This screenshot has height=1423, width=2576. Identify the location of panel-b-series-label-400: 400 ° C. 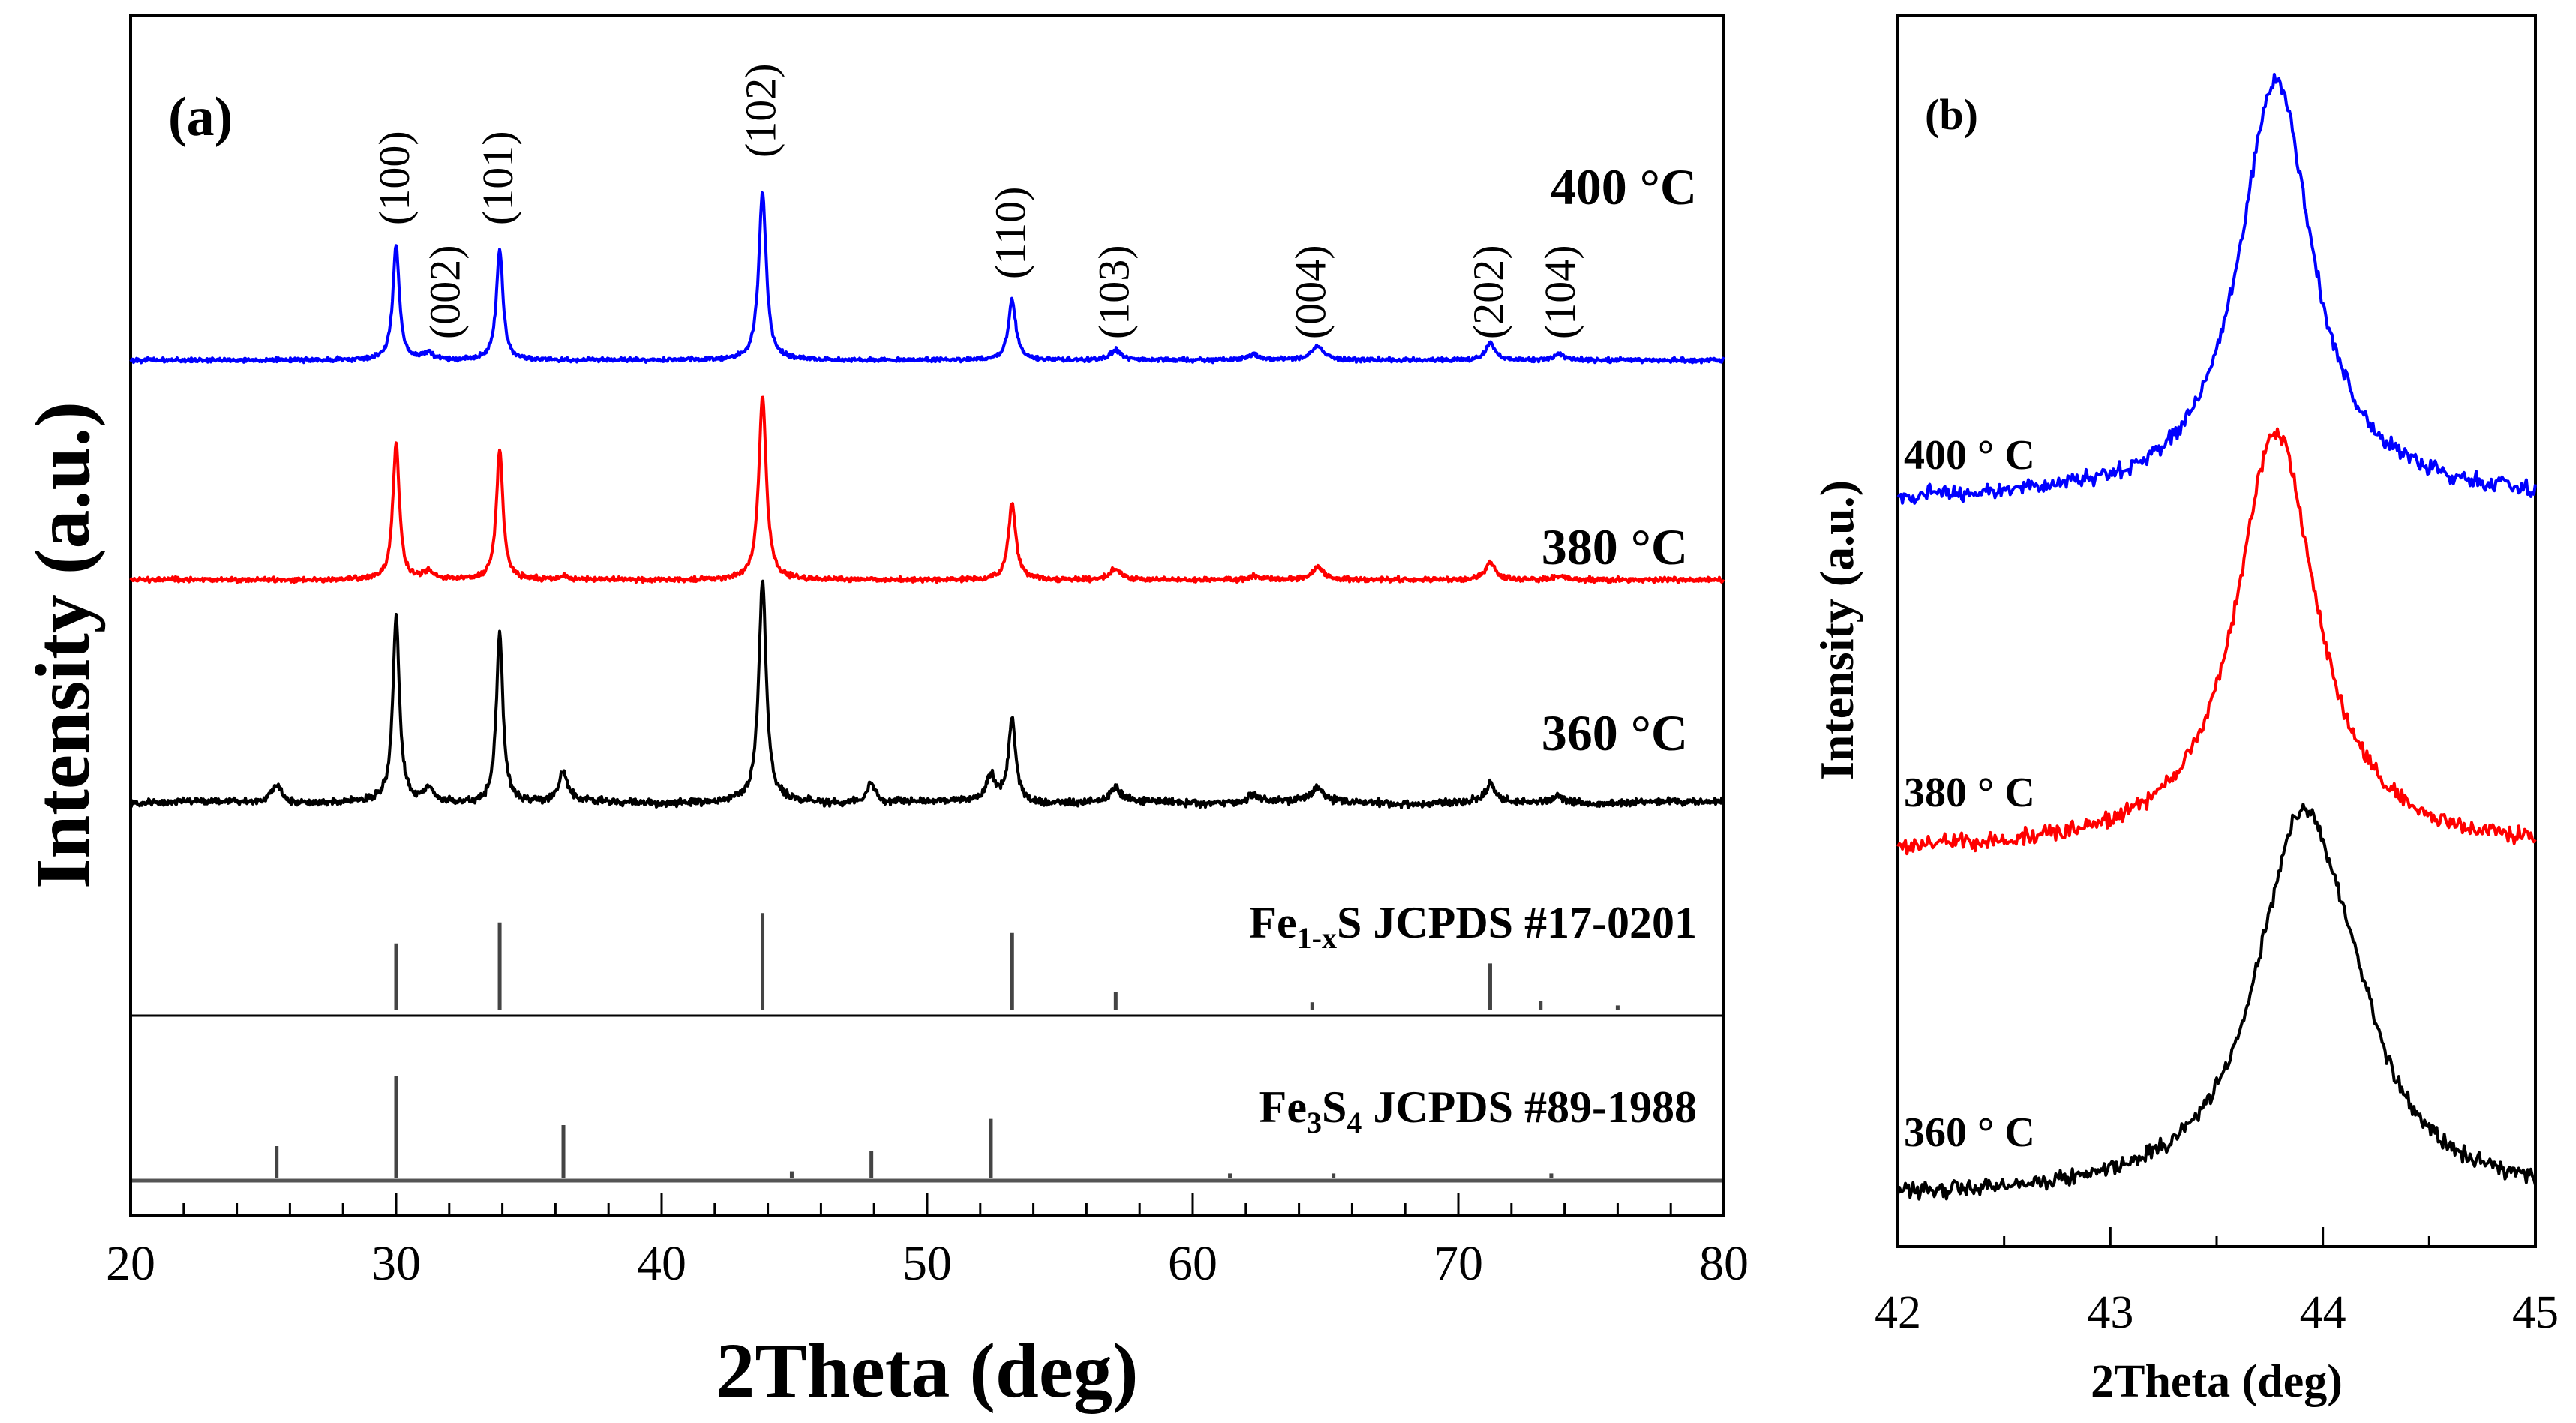
(1969, 455).